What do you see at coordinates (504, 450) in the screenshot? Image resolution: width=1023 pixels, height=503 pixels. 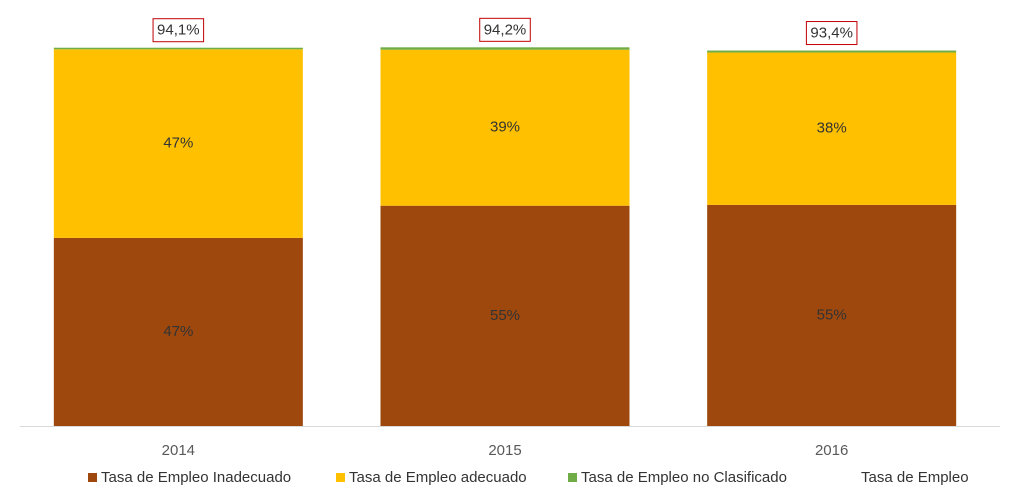 I see `x-tick-label: 2015` at bounding box center [504, 450].